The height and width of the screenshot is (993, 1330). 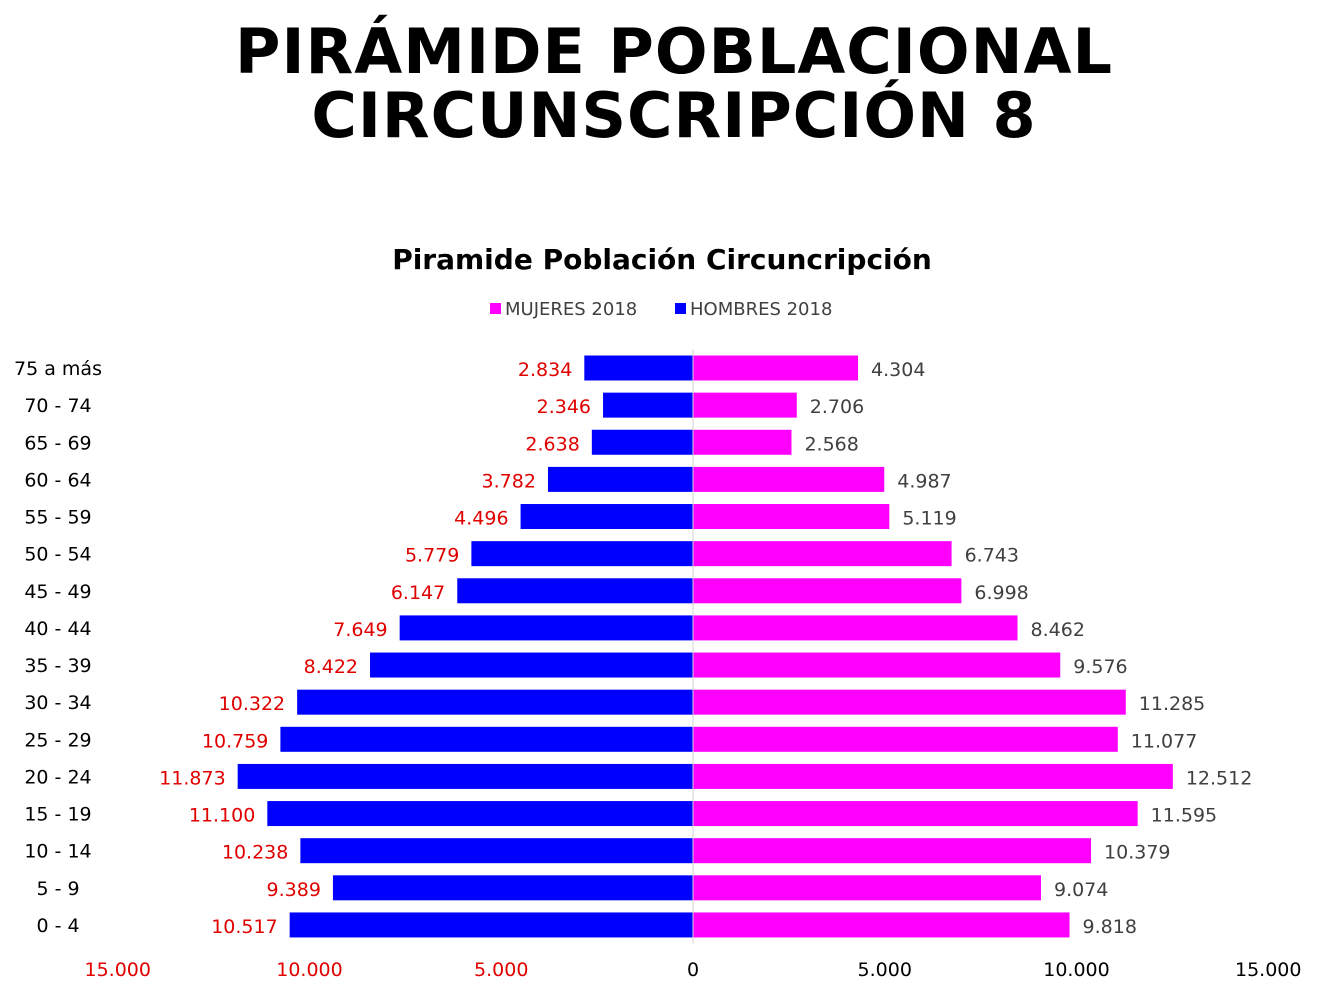 I want to click on data-label-mujeres-15: 9.818, so click(x=1110, y=927).